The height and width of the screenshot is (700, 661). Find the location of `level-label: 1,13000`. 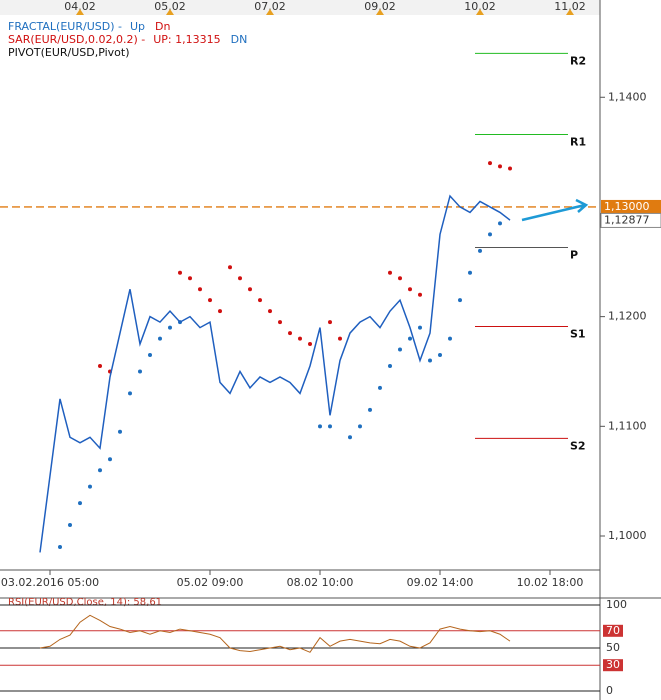

level-label: 1,13000 is located at coordinates (627, 206).